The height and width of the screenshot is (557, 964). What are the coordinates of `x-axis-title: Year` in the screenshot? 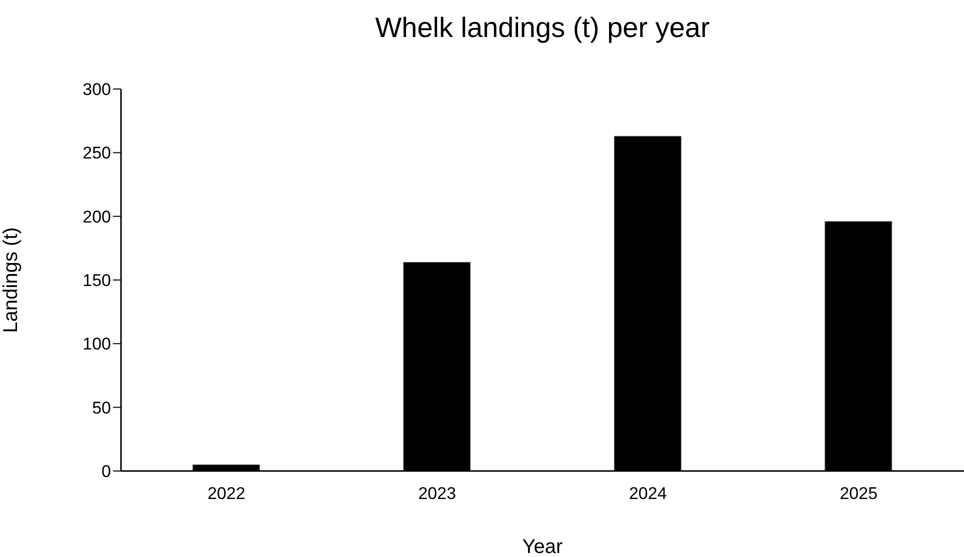 It's located at (543, 546).